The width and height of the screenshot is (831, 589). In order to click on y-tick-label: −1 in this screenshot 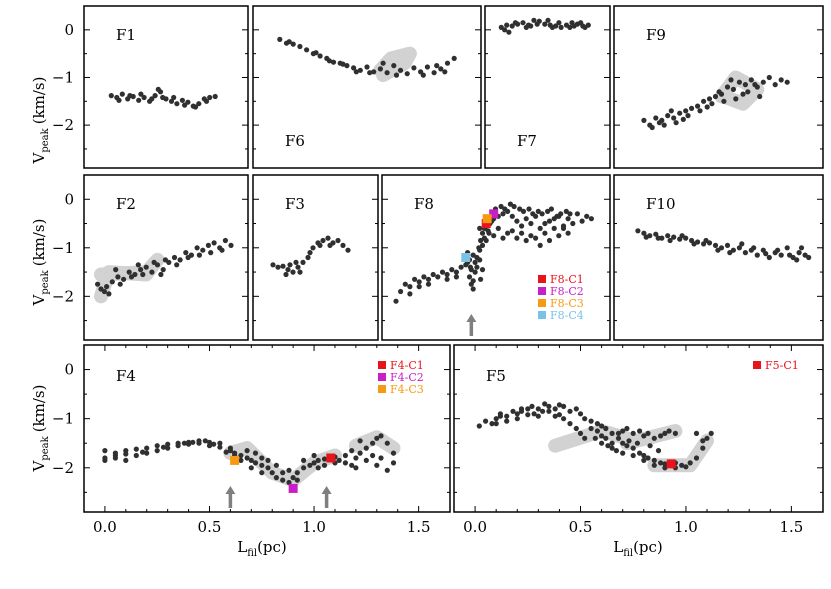, I will do `click(63, 248)`.